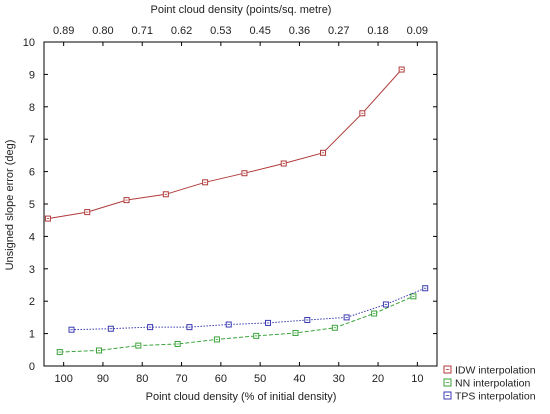 The image size is (550, 414). What do you see at coordinates (63, 31) in the screenshot?
I see `top-tick-label: 0.89` at bounding box center [63, 31].